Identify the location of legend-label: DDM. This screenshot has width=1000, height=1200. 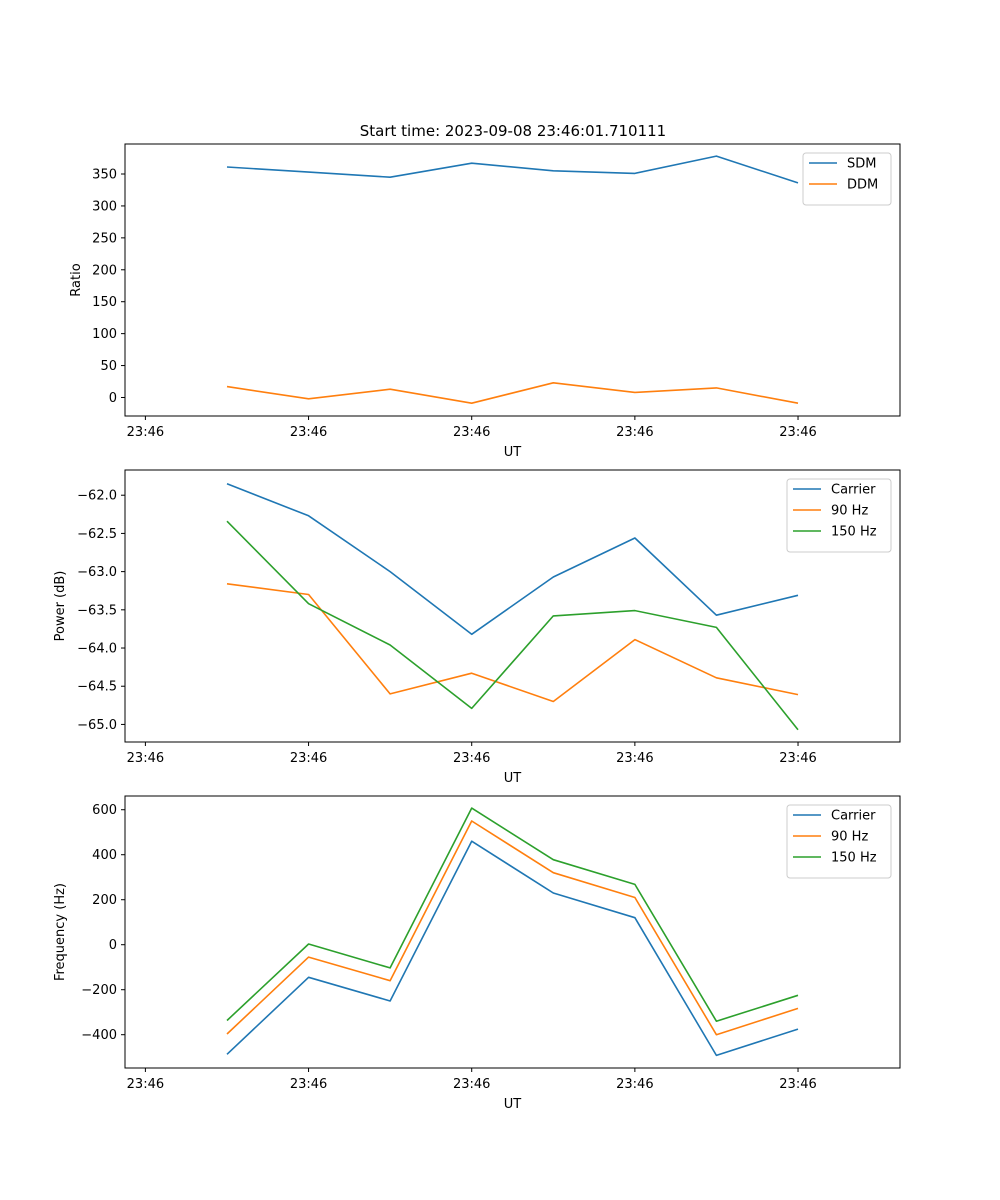
(862, 185).